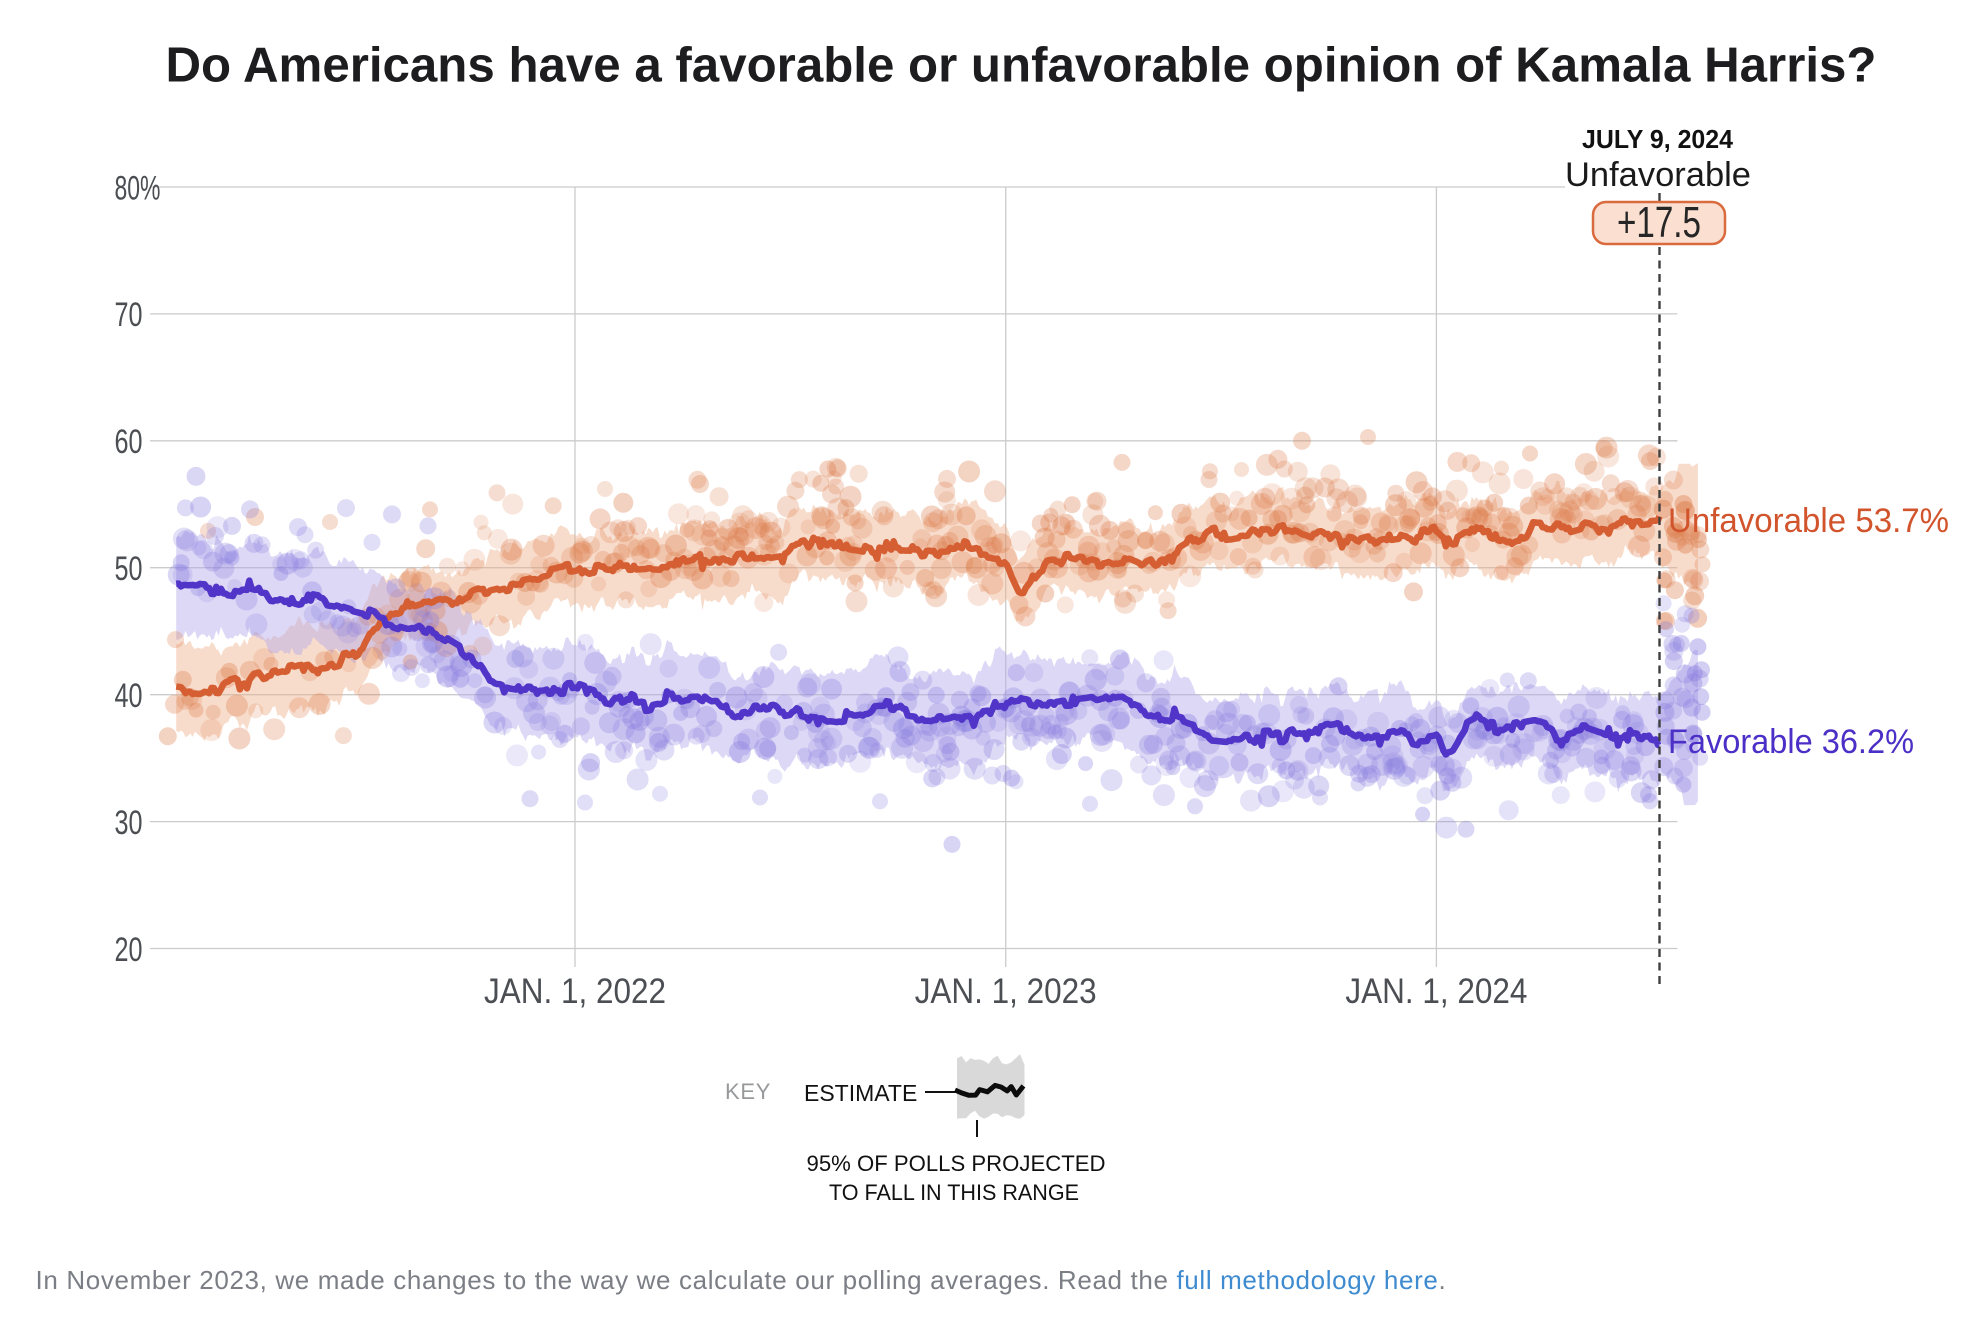  What do you see at coordinates (956, 1163) in the screenshot?
I see `svg-text: 95% OF POLLS PROJECTED` at bounding box center [956, 1163].